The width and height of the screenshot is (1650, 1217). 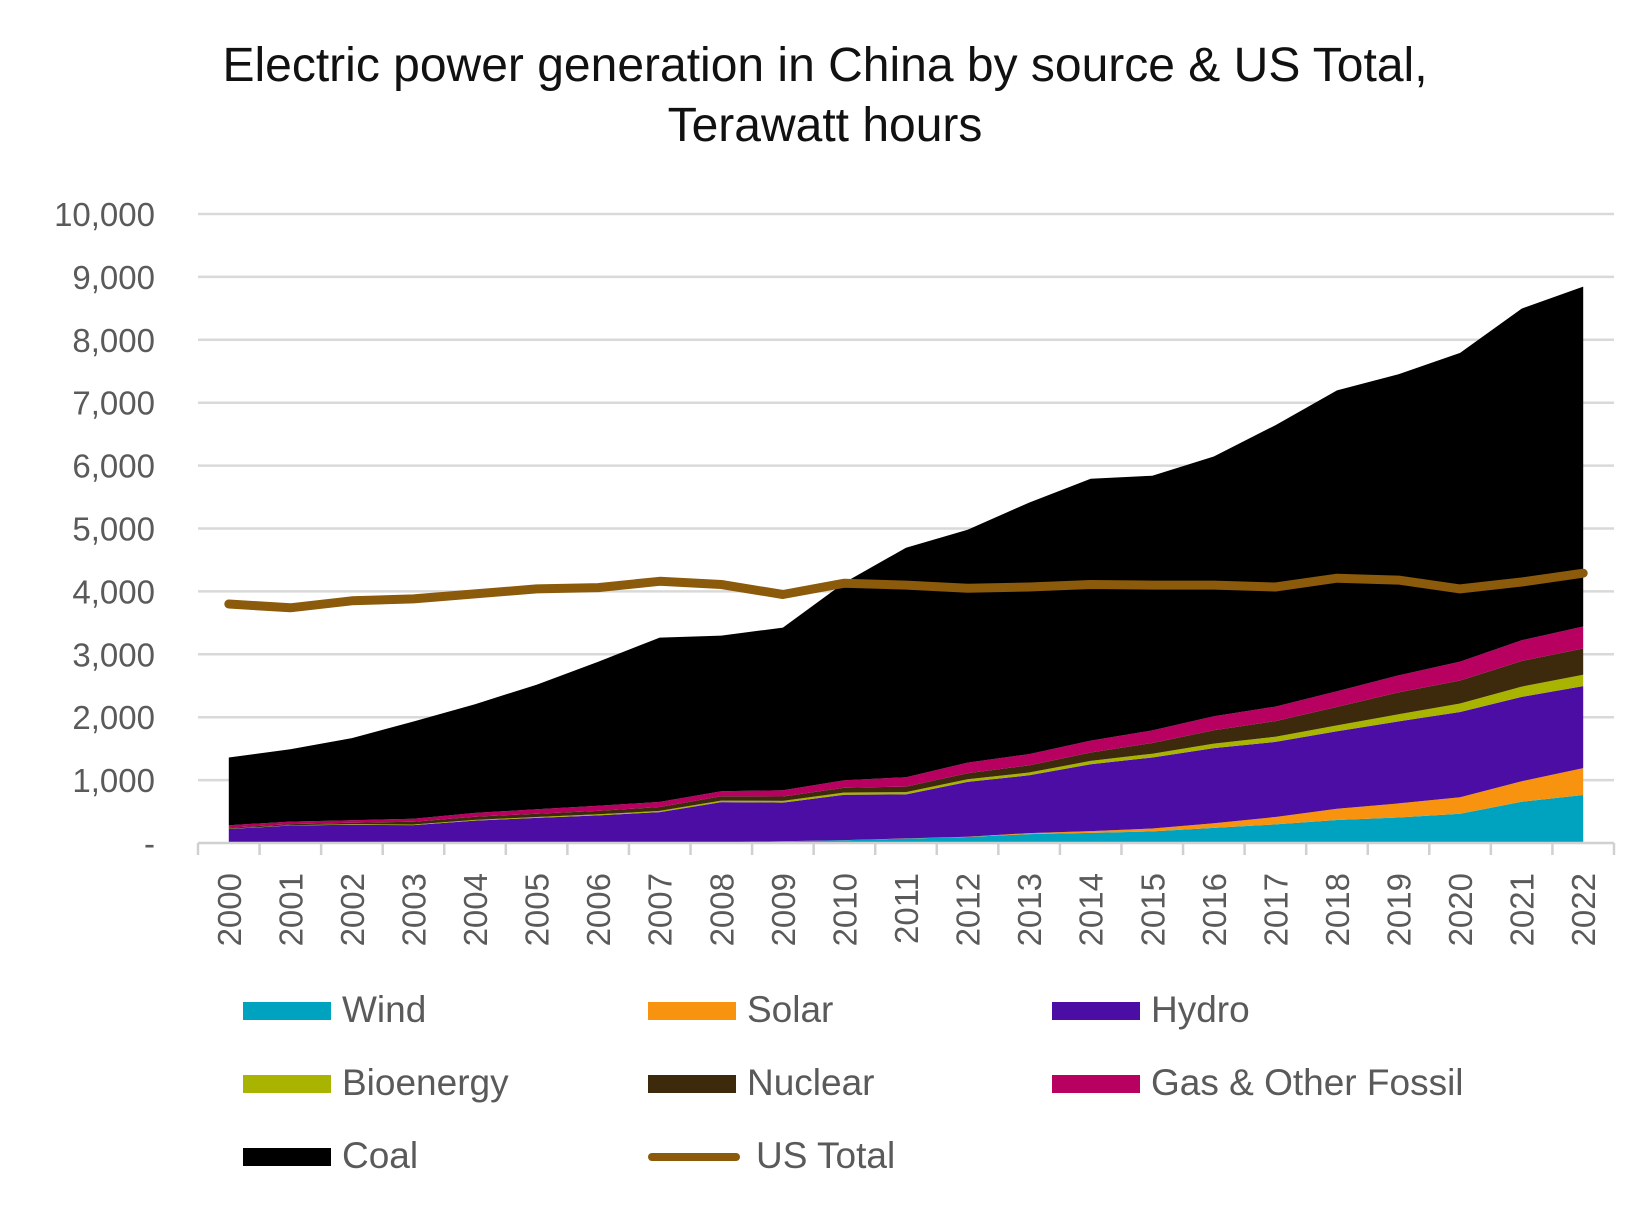 I want to click on x-axis, so click(x=906, y=848).